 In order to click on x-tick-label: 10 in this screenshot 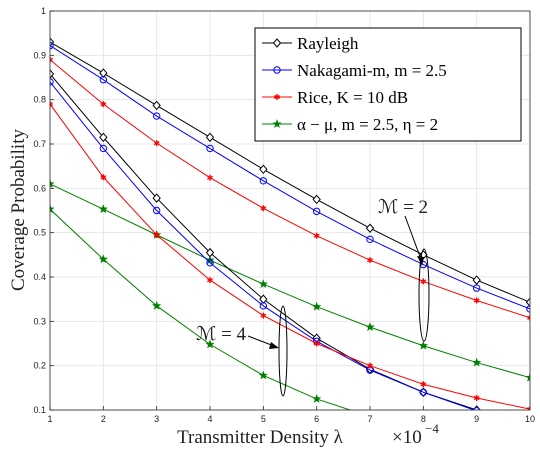, I will do `click(530, 419)`.